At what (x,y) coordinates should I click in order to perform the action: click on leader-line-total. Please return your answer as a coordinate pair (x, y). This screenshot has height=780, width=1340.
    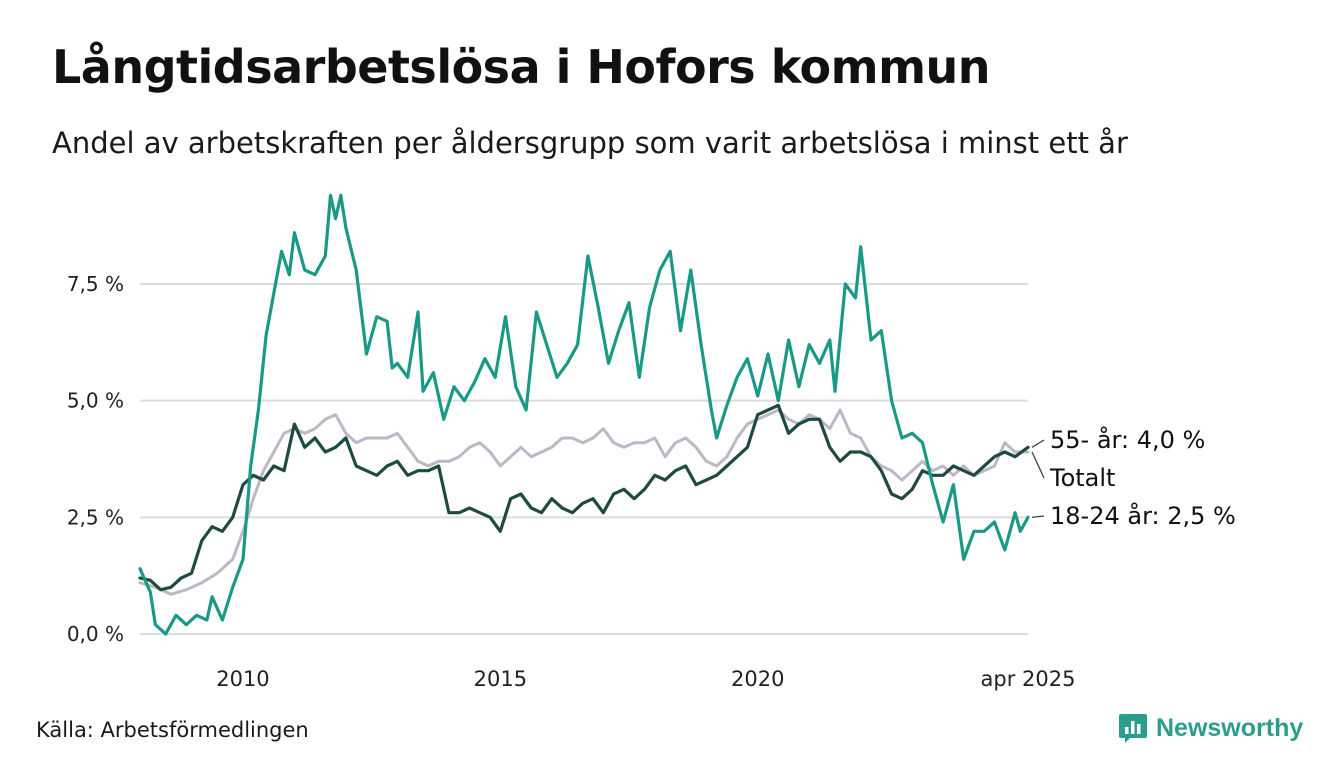
    Looking at the image, I should click on (1038, 465).